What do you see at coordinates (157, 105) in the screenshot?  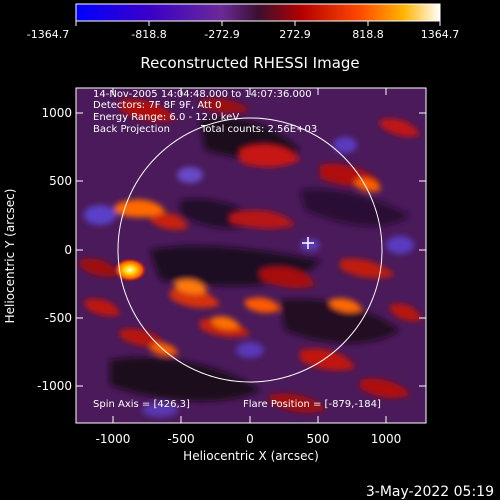 I see `detectors: Detectors: 7F 8F 9F, Att 0` at bounding box center [157, 105].